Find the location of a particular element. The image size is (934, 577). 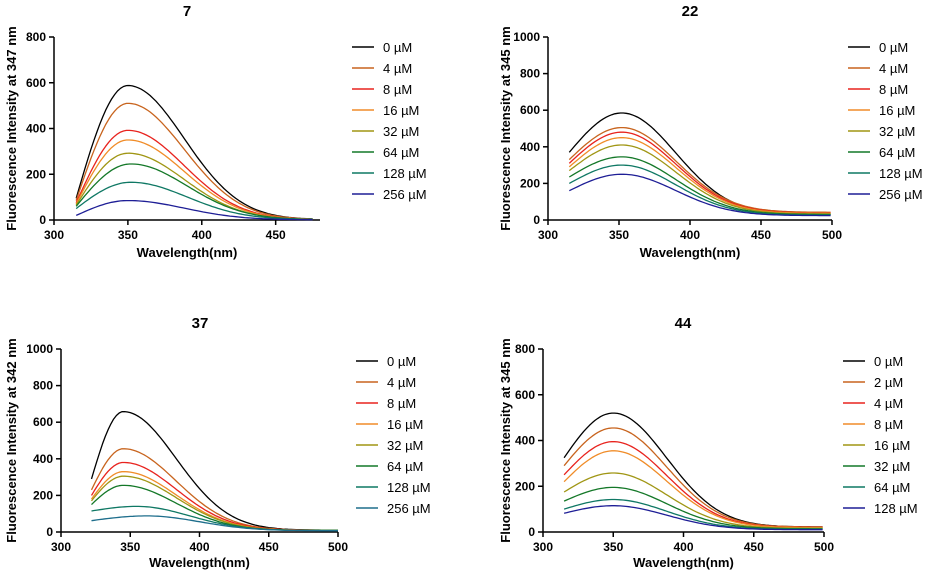

chart-title: 44 is located at coordinates (683, 323).